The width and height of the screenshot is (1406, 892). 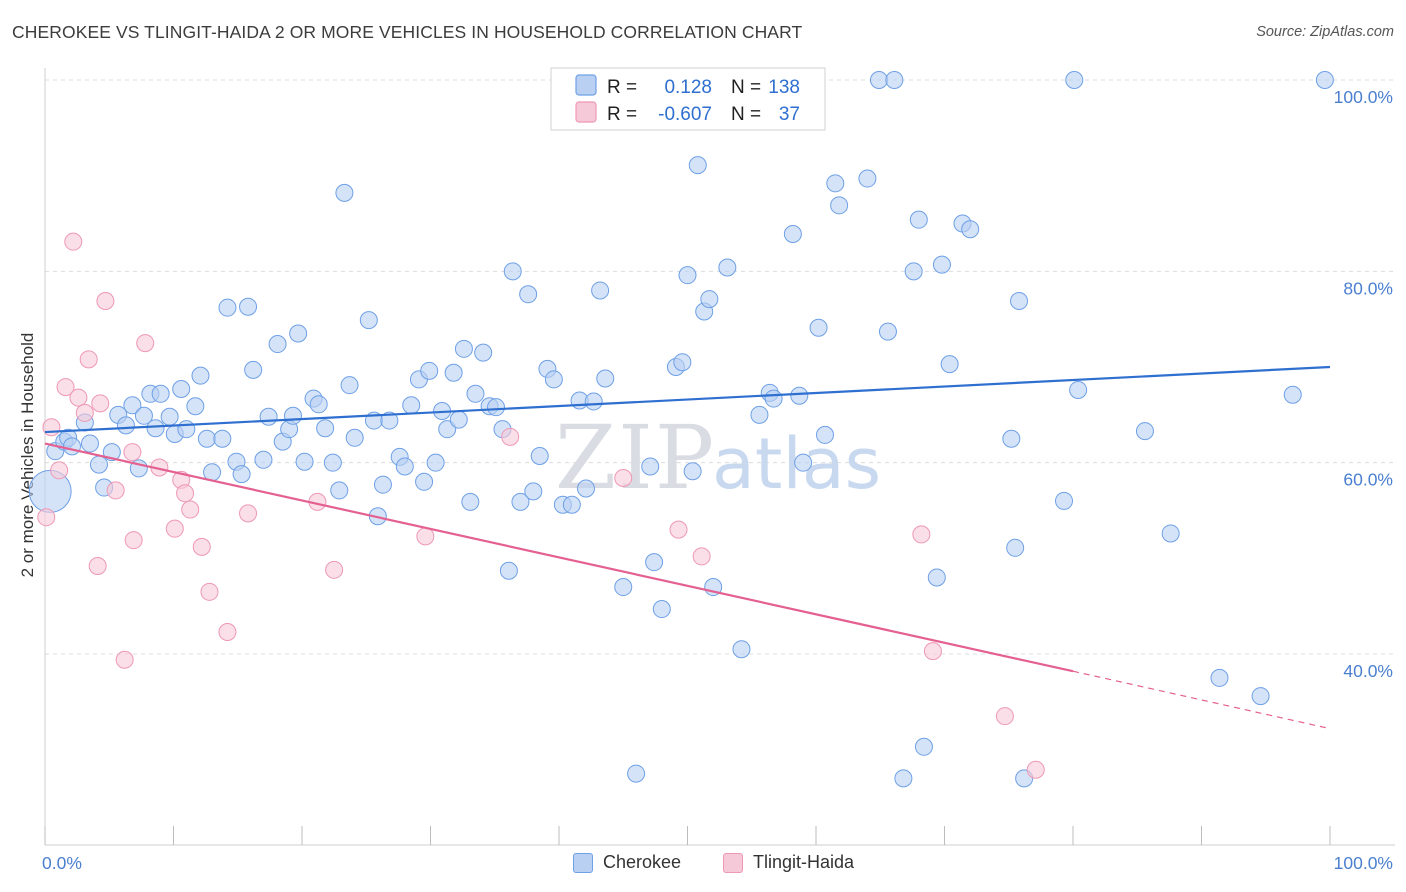 What do you see at coordinates (1368, 288) in the screenshot?
I see `y-tick-label: 80.0%` at bounding box center [1368, 288].